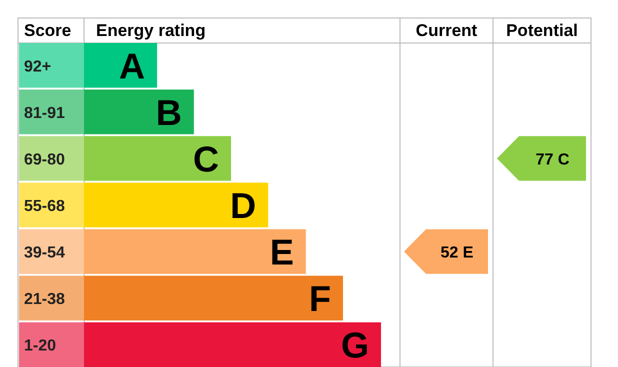 This screenshot has width=618, height=367. I want to click on annotation: A, so click(132, 65).